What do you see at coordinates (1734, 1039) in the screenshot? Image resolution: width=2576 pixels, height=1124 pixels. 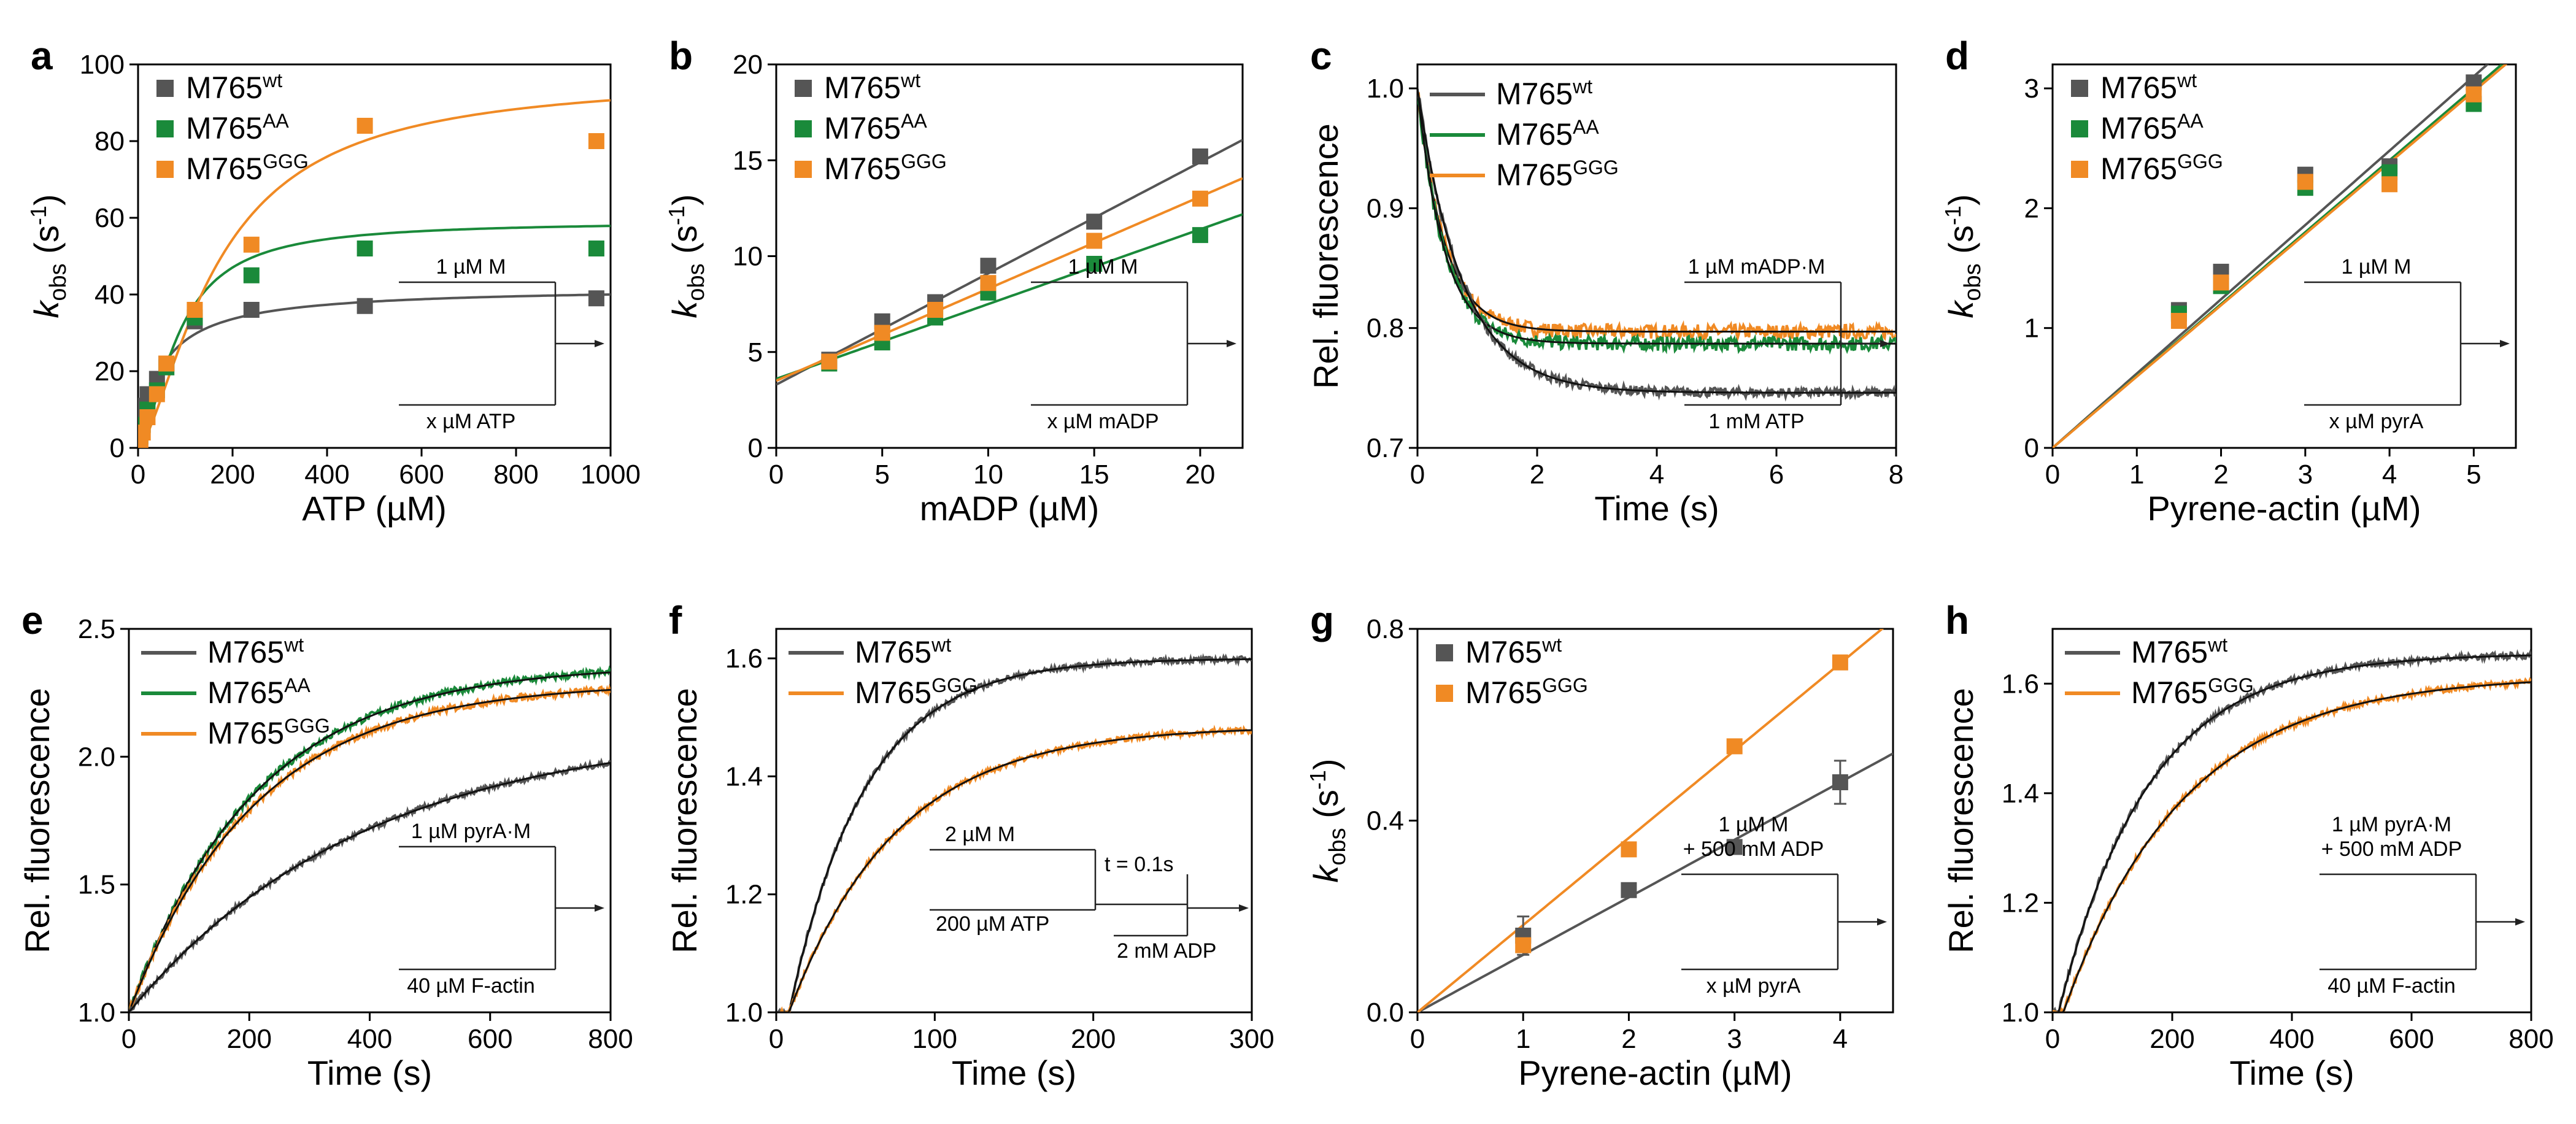 I see `x-tick-label: 3` at bounding box center [1734, 1039].